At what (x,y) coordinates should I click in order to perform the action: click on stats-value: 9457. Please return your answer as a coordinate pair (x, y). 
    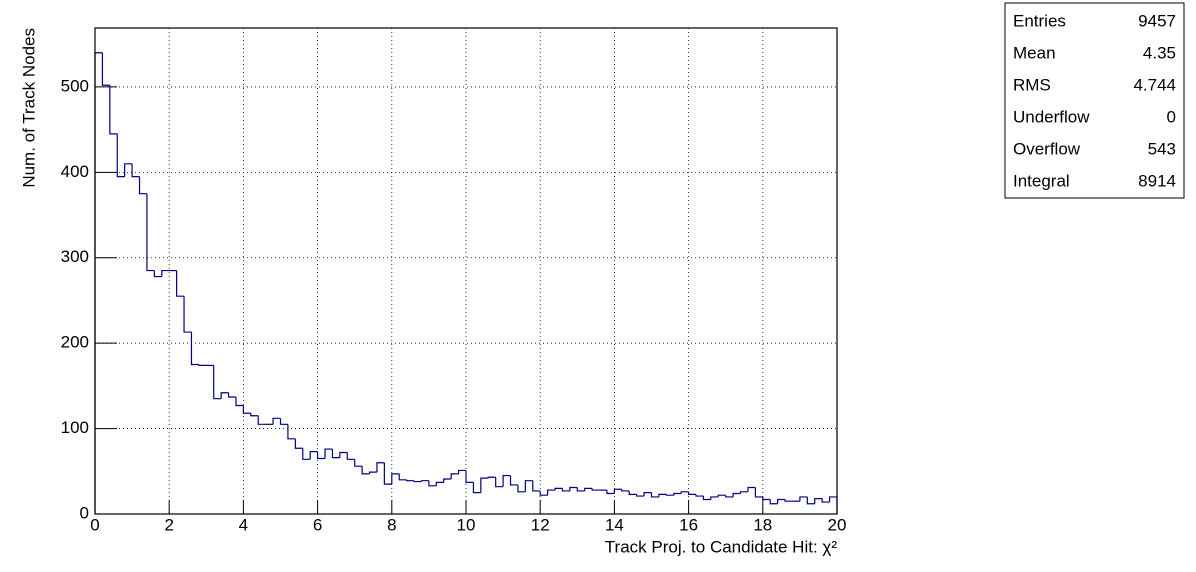
    Looking at the image, I should click on (1157, 20).